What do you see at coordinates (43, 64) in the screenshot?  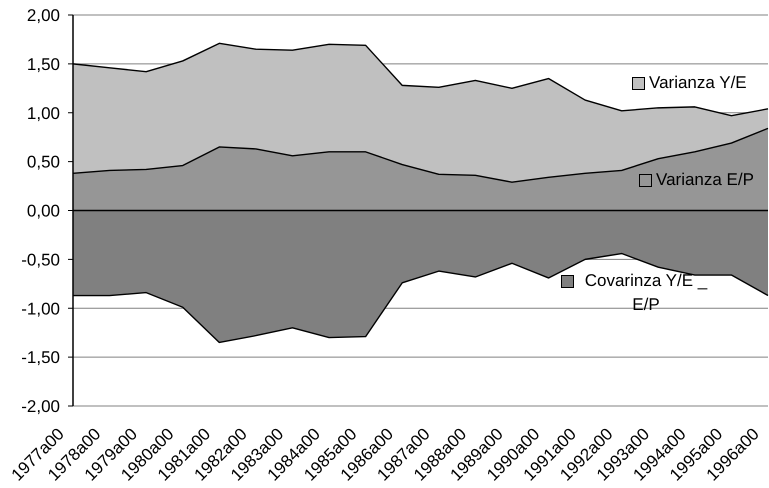 I see `y-tick-label: 1,50` at bounding box center [43, 64].